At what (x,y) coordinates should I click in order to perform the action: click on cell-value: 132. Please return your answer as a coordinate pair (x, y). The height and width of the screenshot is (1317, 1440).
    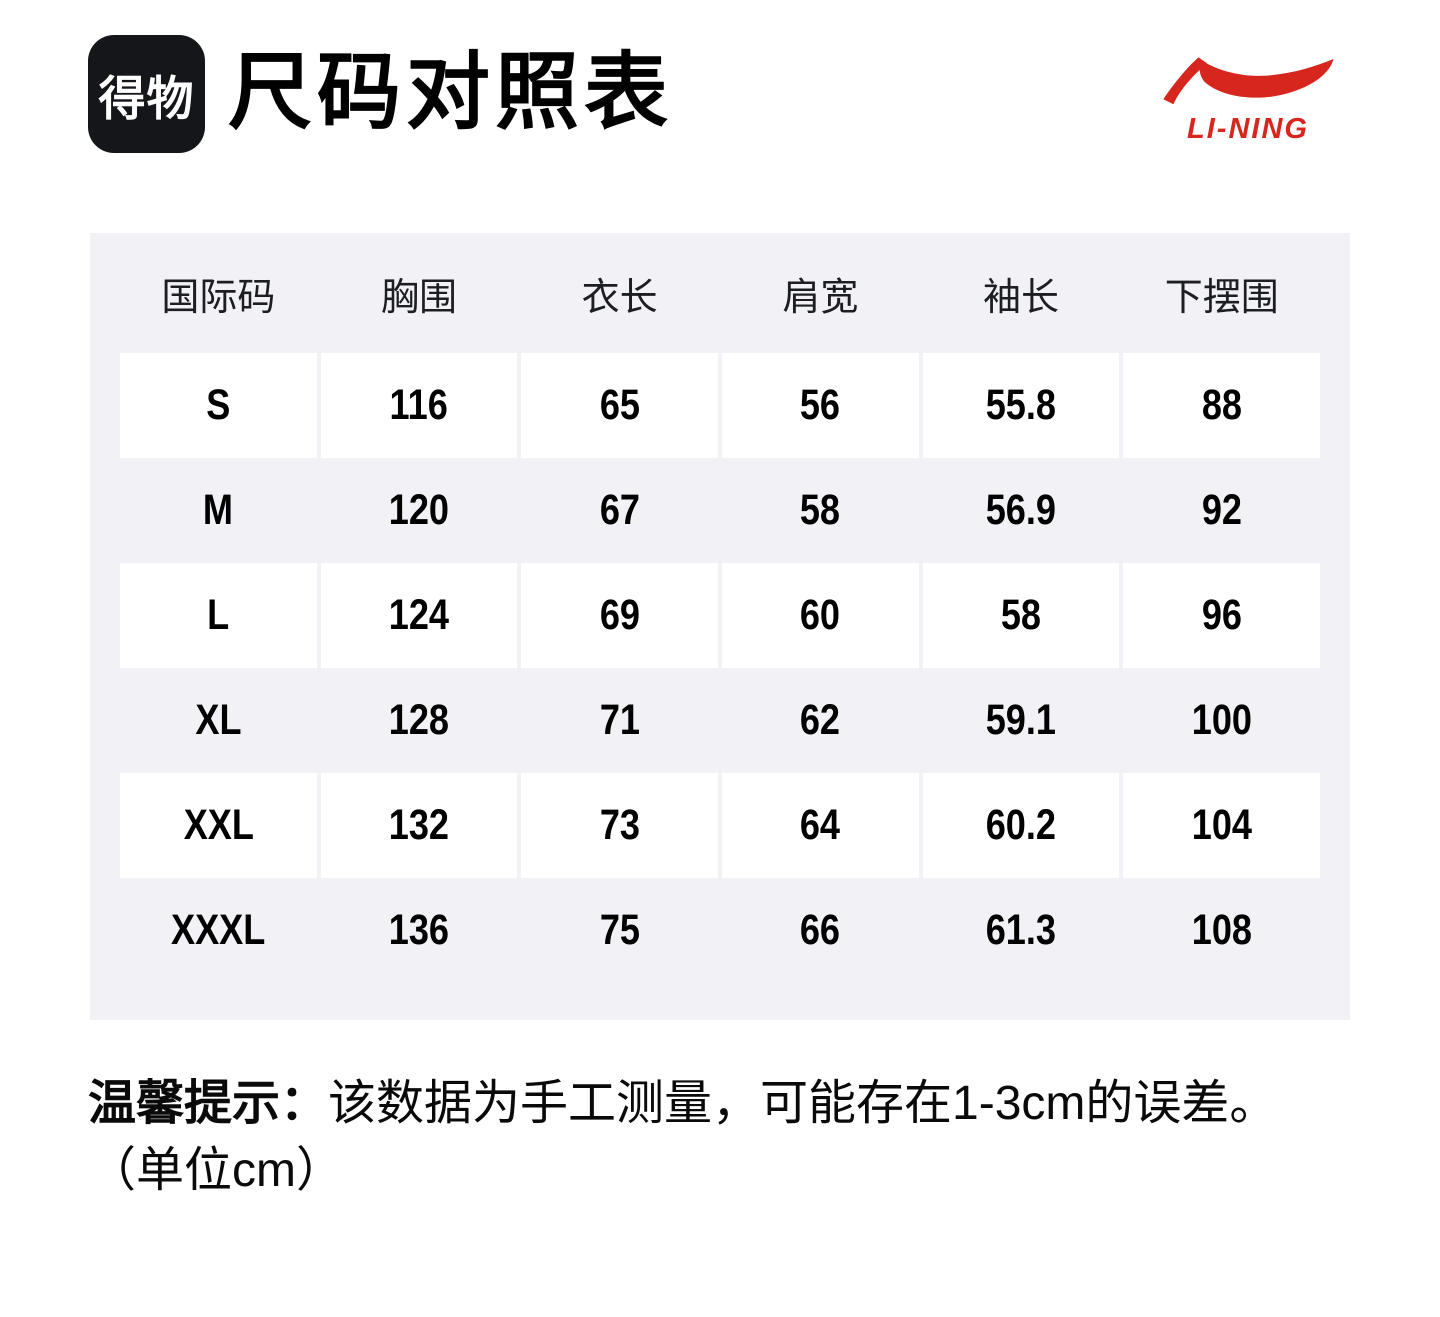
    Looking at the image, I should click on (419, 825).